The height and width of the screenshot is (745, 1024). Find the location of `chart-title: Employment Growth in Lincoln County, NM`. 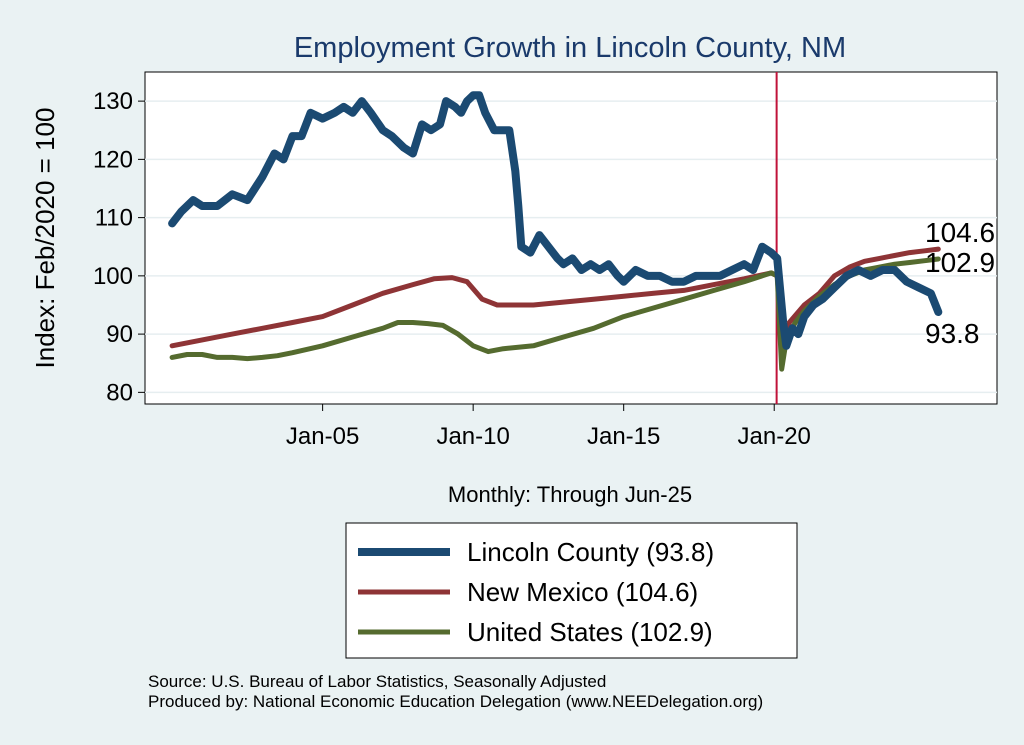

chart-title: Employment Growth in Lincoln County, NM is located at coordinates (570, 48).